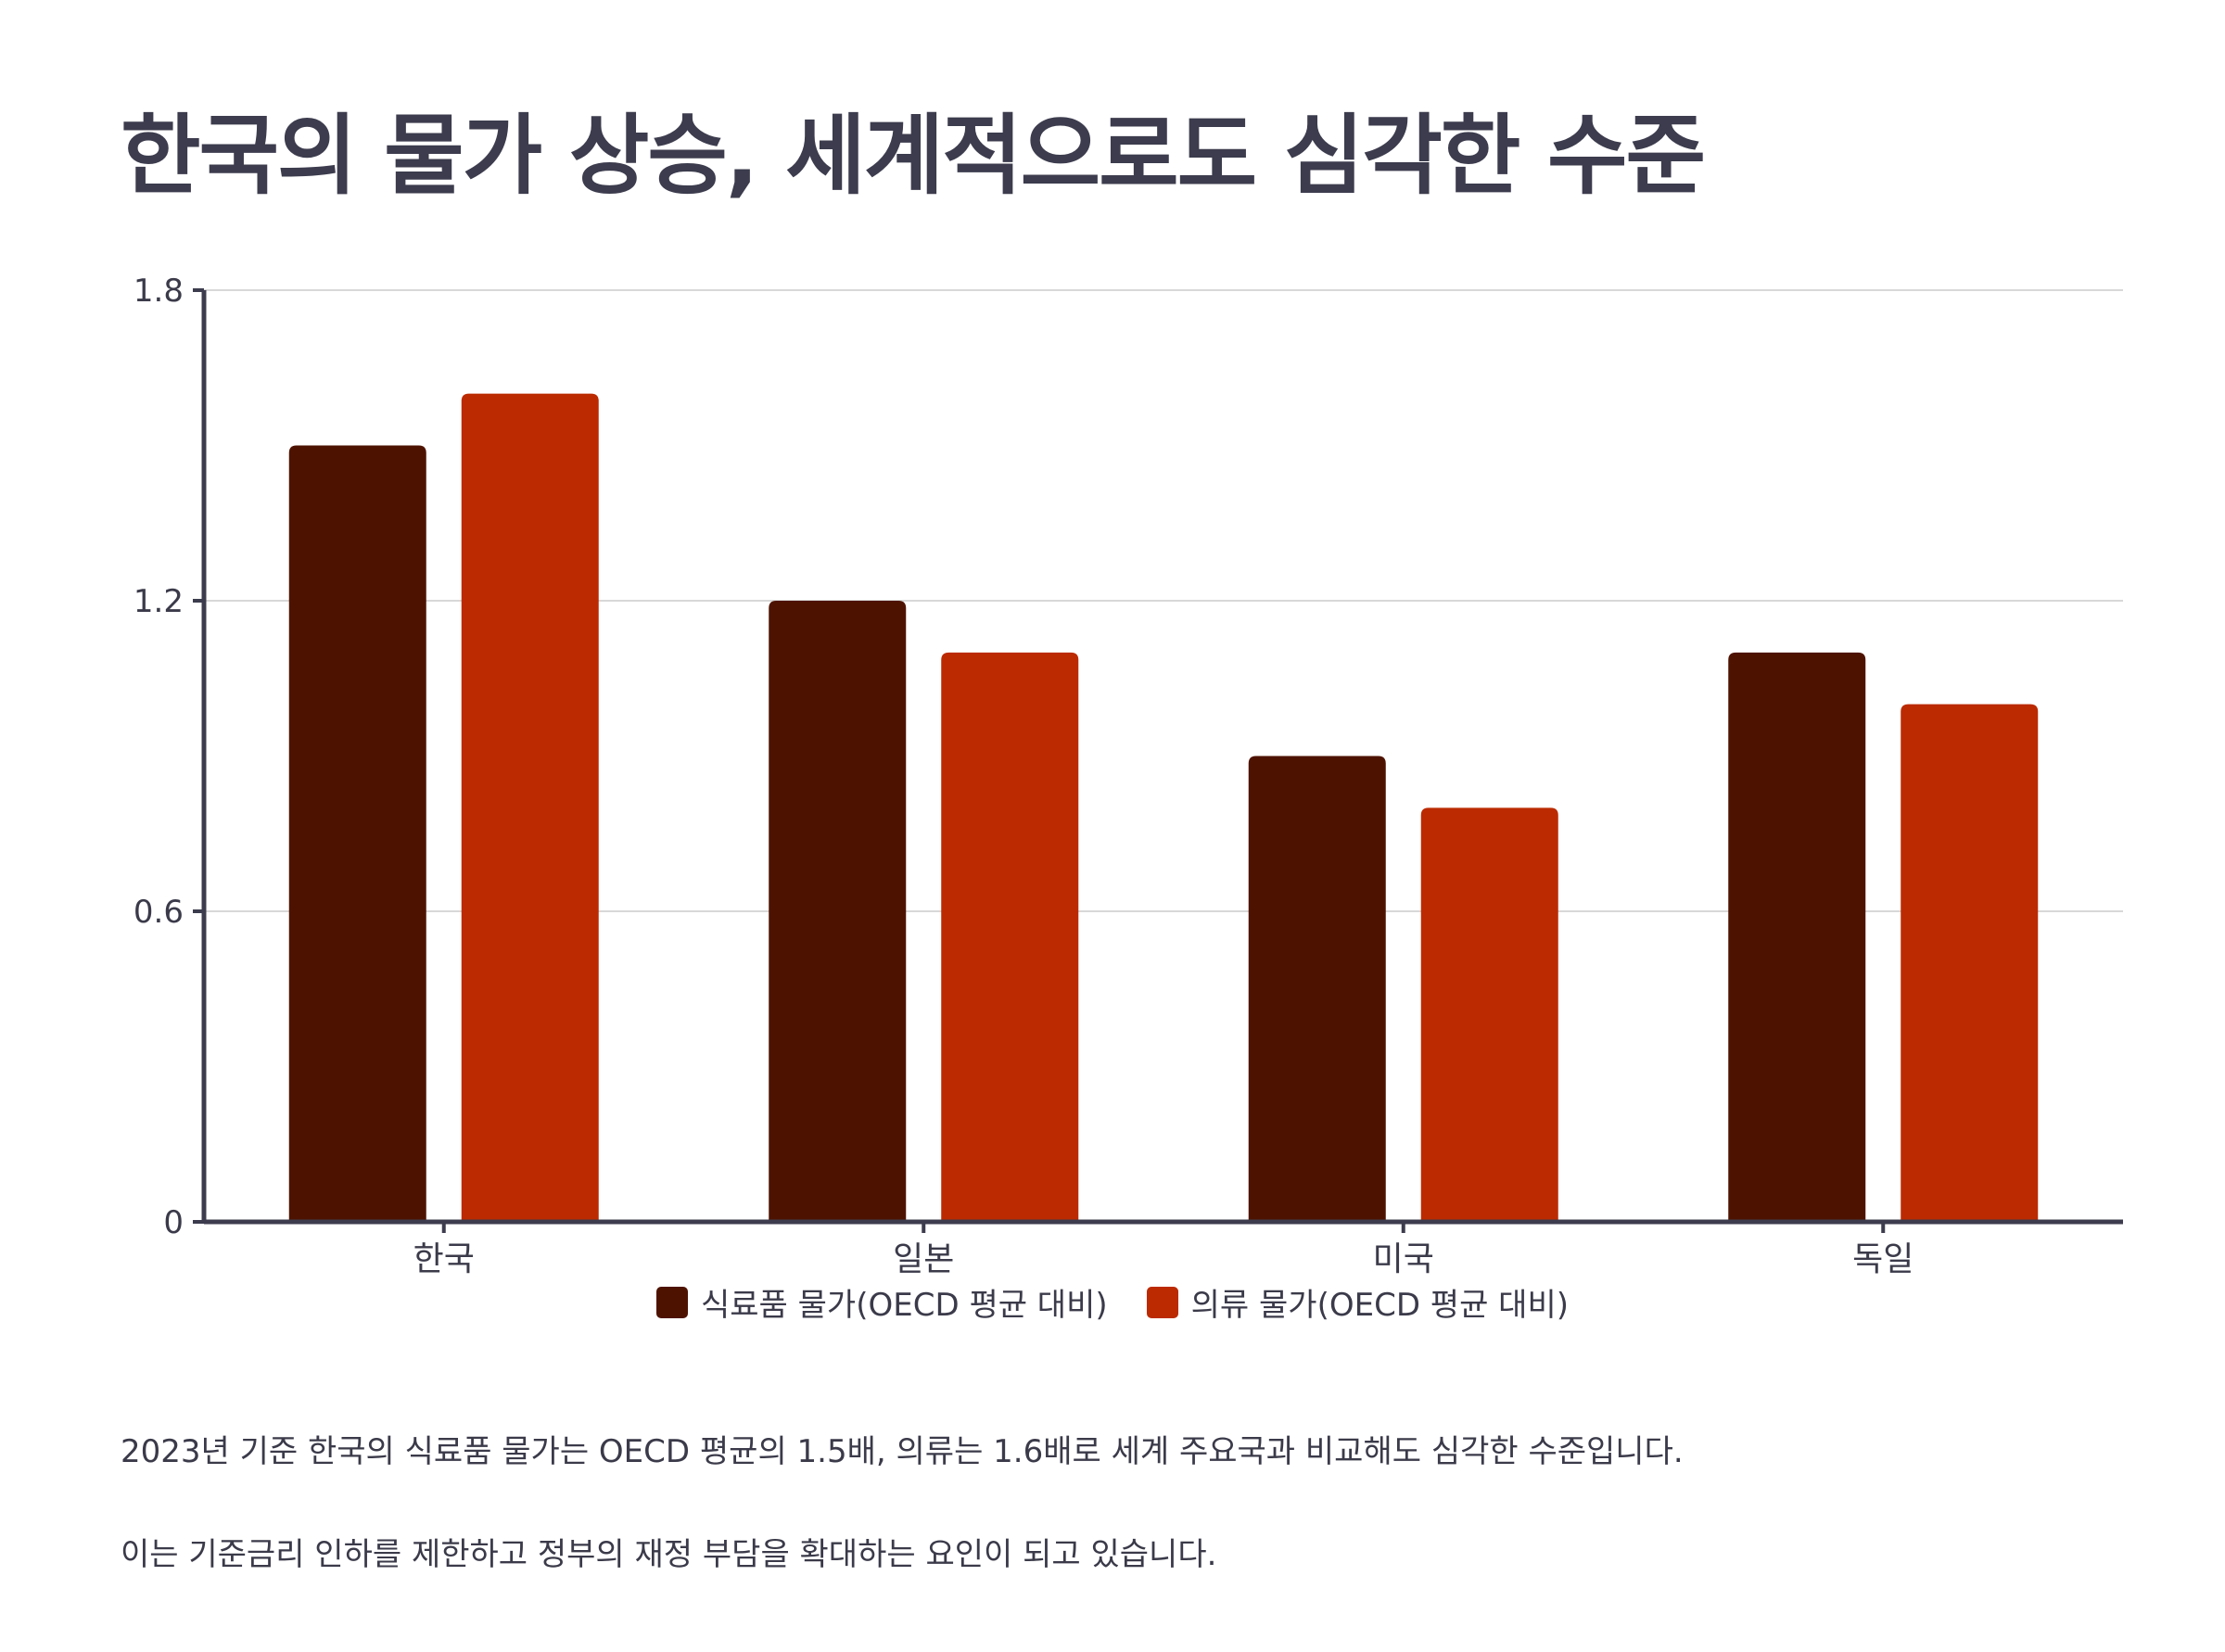 Image resolution: width=2225 pixels, height=1652 pixels. I want to click on legend: 식료품 물가(OECD 평균 대비) 의류 물가(OECD 평균 대비), so click(1112, 1302).